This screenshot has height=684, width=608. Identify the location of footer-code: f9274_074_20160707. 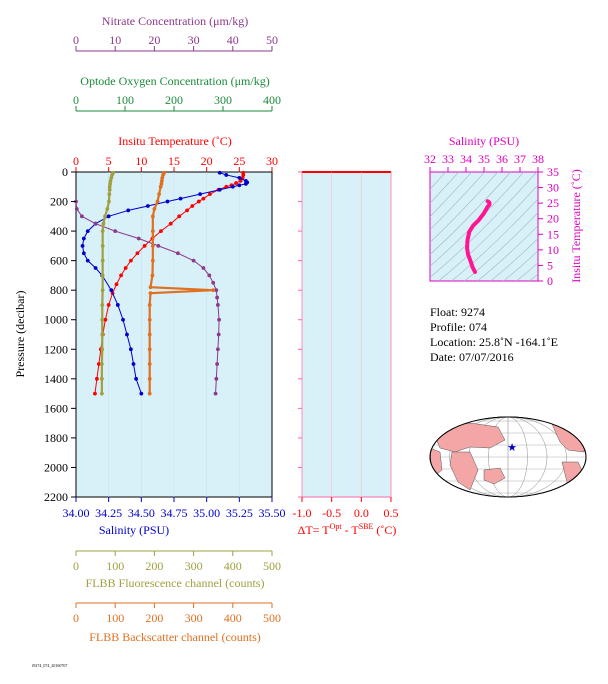
(49, 665).